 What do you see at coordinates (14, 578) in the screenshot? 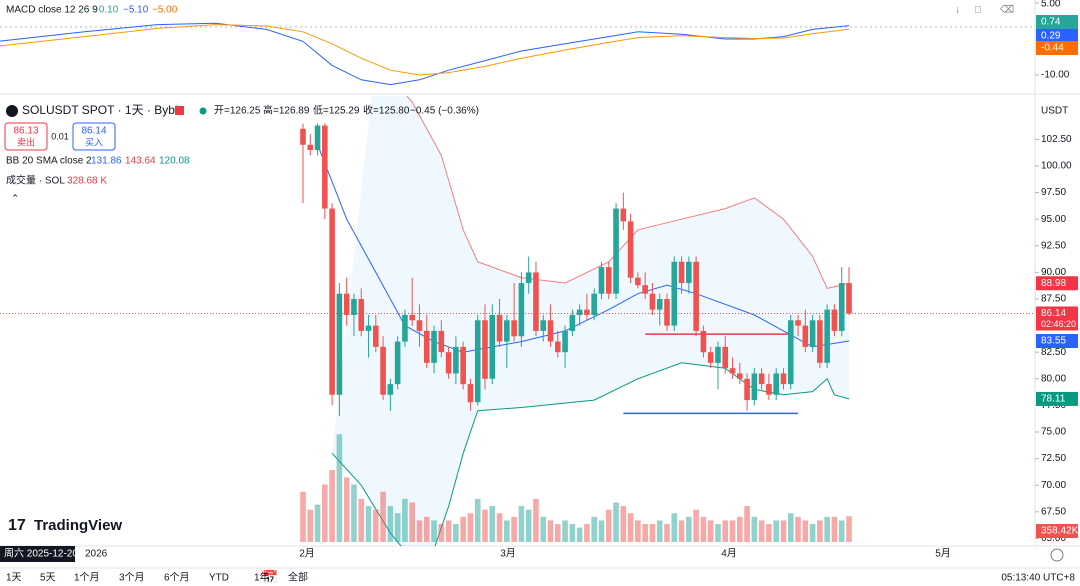
I see `range-button: 1天` at bounding box center [14, 578].